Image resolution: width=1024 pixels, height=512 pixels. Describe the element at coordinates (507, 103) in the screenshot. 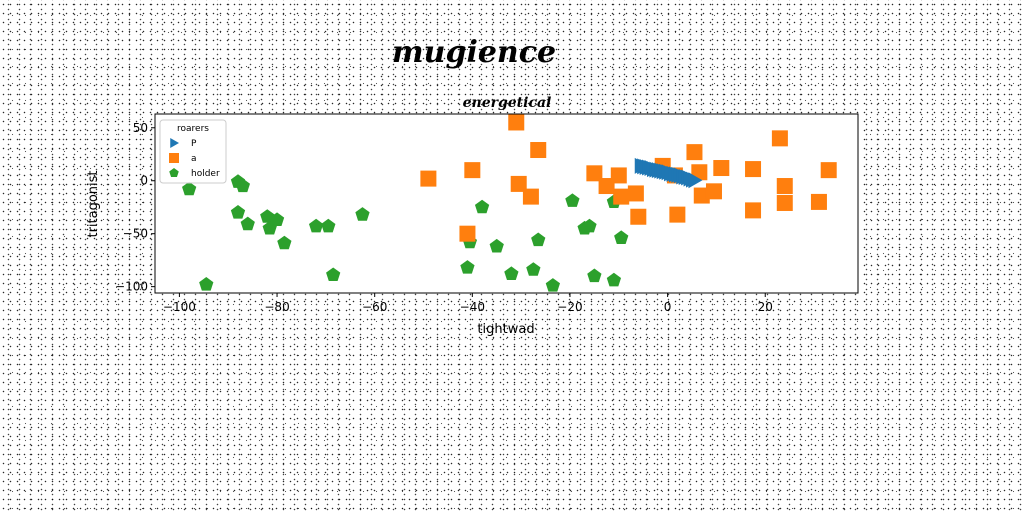

I see `axes-title: energetical` at that location.